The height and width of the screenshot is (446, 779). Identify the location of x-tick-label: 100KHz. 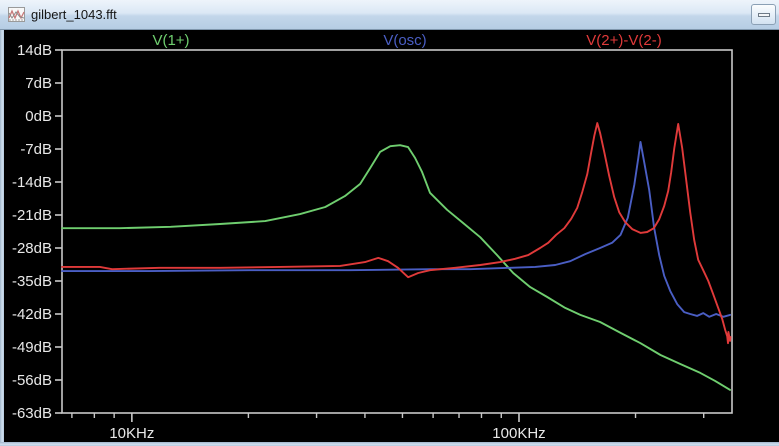
(518, 433).